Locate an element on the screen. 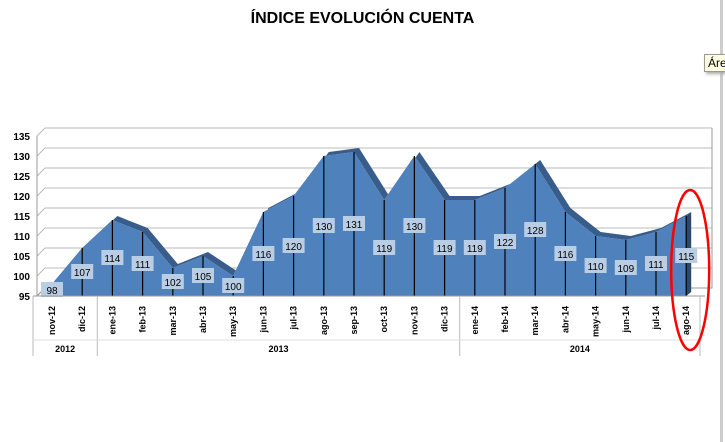  data-label: 107 is located at coordinates (82, 273).